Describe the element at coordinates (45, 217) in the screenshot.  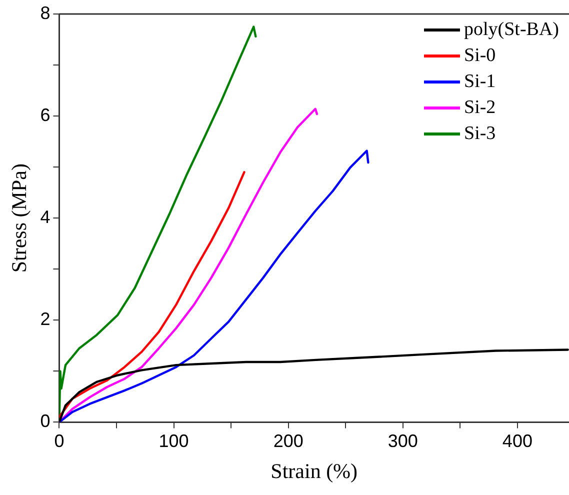
I see `y-tick-label: 4` at that location.